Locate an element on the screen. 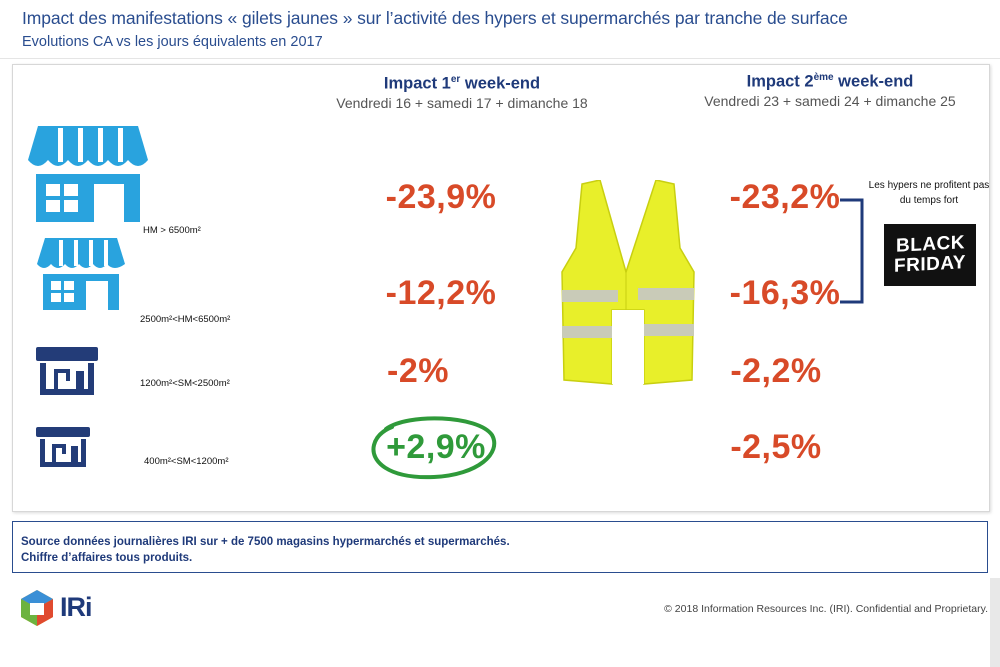 The height and width of the screenshot is (667, 1000). value-w2-seg3: -2,2% is located at coordinates (776, 371).